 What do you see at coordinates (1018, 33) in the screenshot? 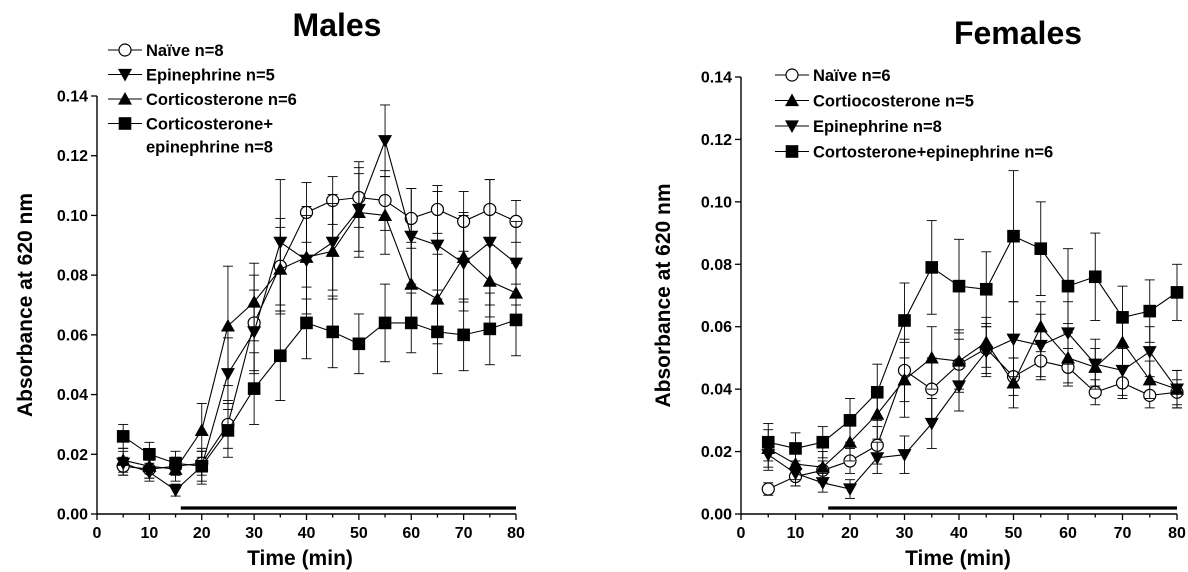
I see `chart-title: Females` at bounding box center [1018, 33].